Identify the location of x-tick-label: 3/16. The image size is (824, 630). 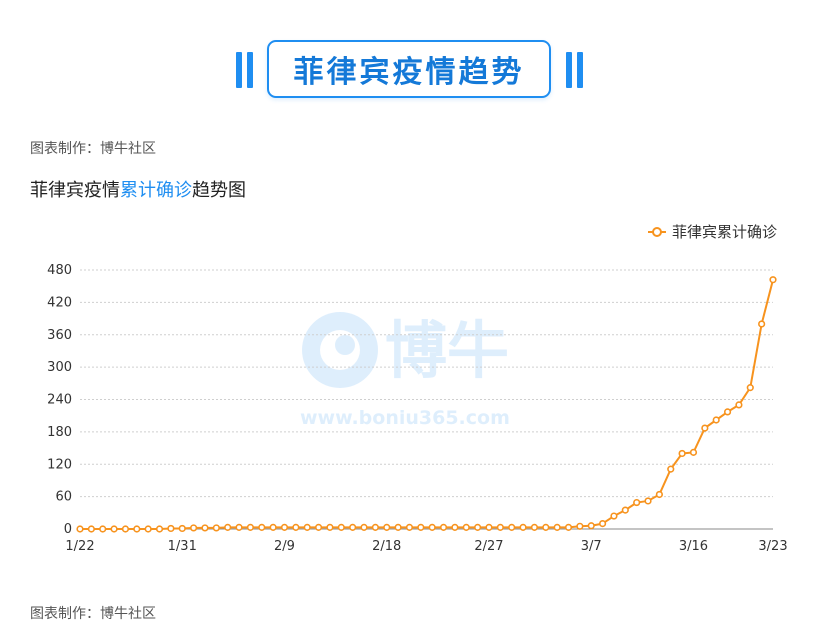
(693, 546).